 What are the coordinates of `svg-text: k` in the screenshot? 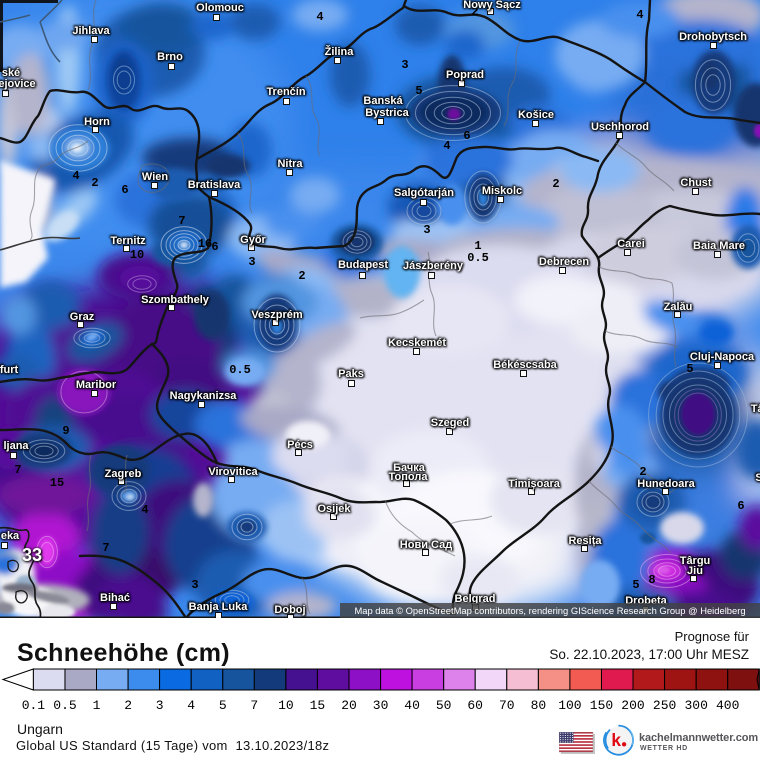 It's located at (616, 740).